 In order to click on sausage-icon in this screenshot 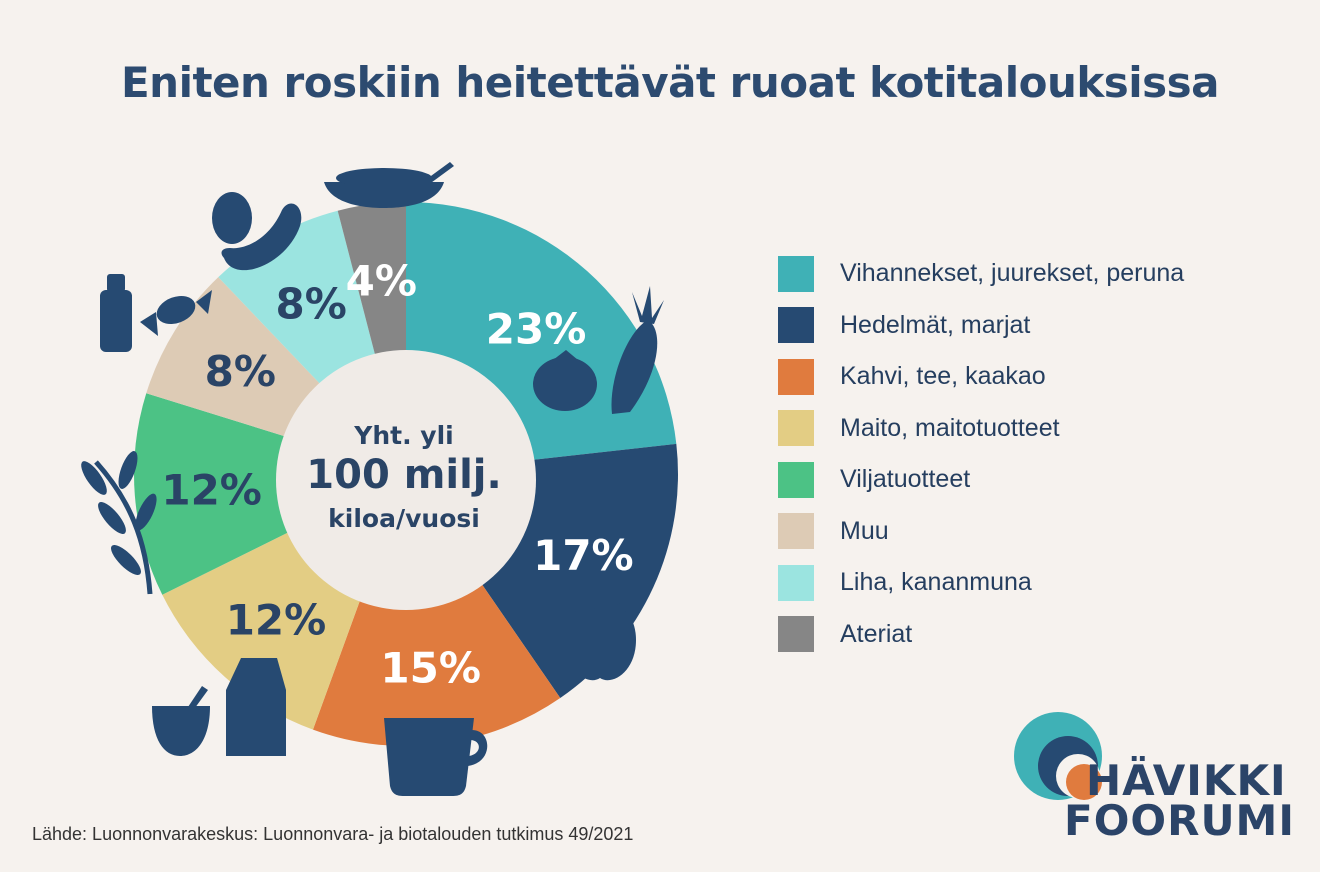, I will do `click(261, 237)`.